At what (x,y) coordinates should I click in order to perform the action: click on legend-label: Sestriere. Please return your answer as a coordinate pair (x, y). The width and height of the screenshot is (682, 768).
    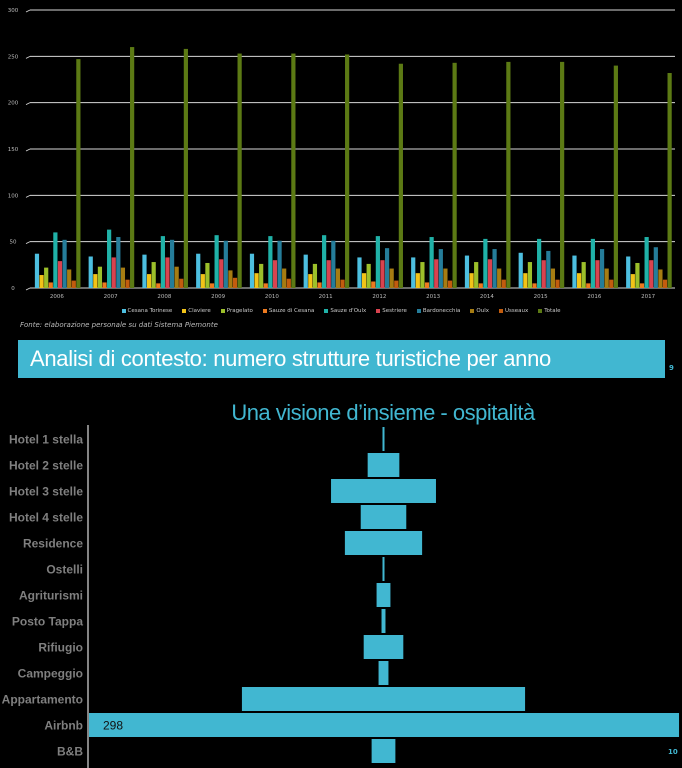
    Looking at the image, I should click on (394, 311).